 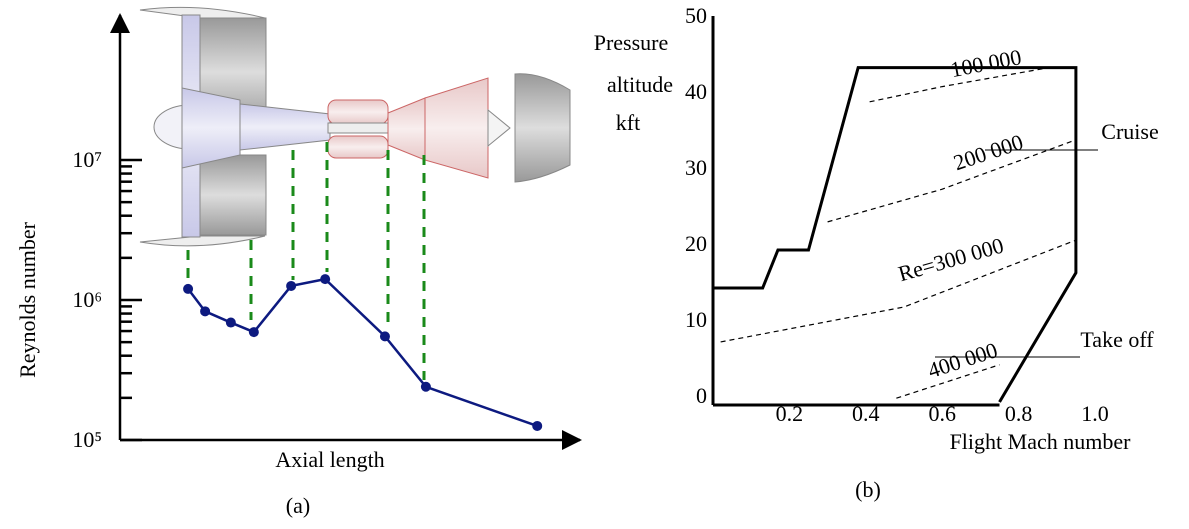 What do you see at coordinates (868, 489) in the screenshot?
I see `caption: (b)` at bounding box center [868, 489].